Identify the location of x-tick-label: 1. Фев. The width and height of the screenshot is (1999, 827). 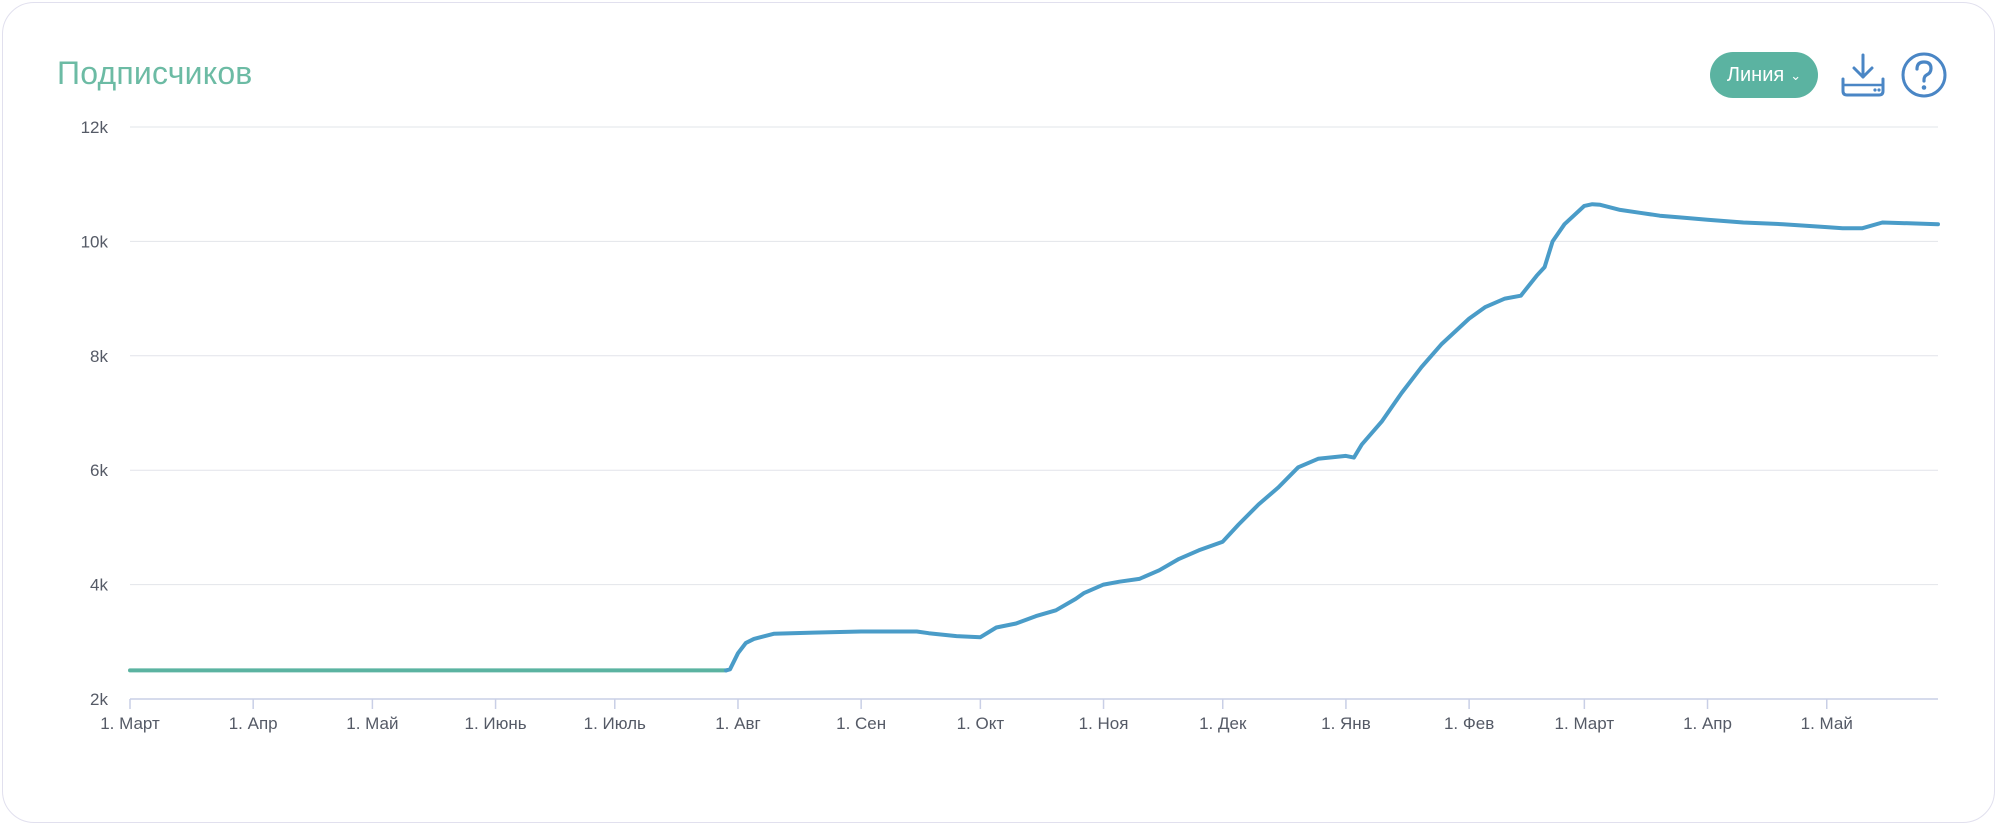
(1469, 723).